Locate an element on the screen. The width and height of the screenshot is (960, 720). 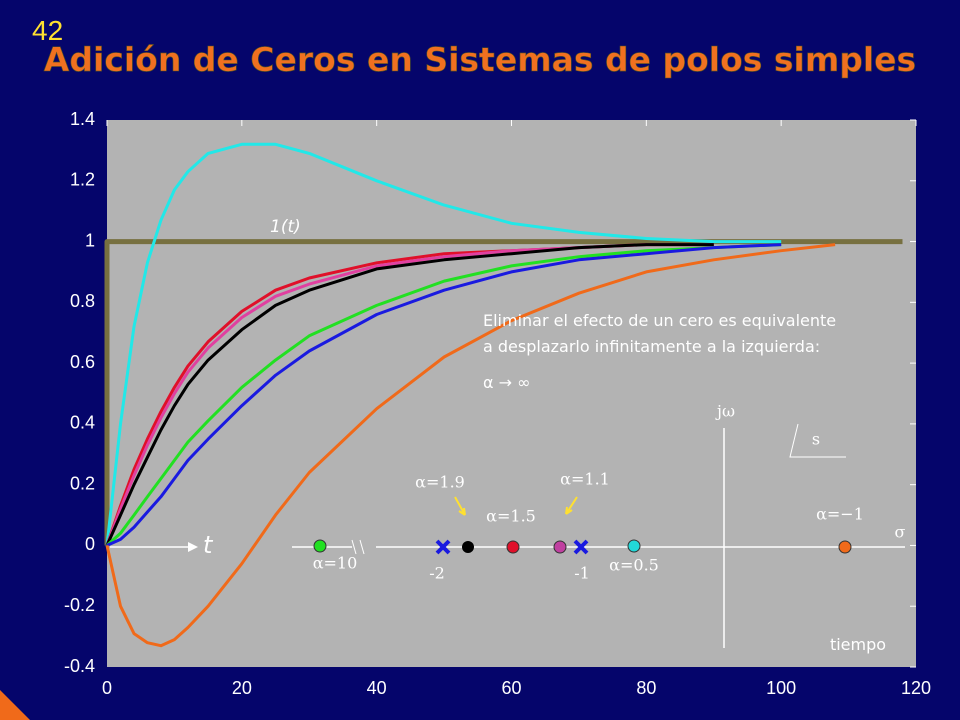
y-tick-label: 0.2 is located at coordinates (82, 483).